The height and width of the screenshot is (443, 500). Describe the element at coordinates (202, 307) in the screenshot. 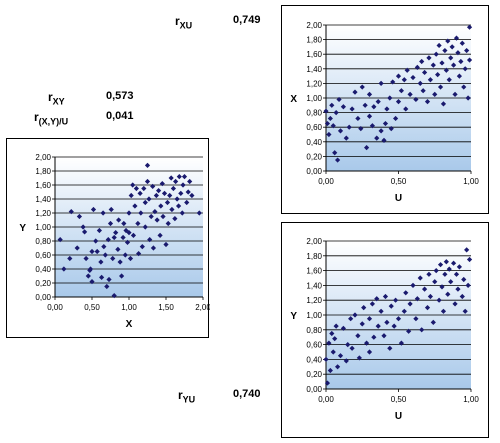

I see `x-tick-label: 2,00` at that location.